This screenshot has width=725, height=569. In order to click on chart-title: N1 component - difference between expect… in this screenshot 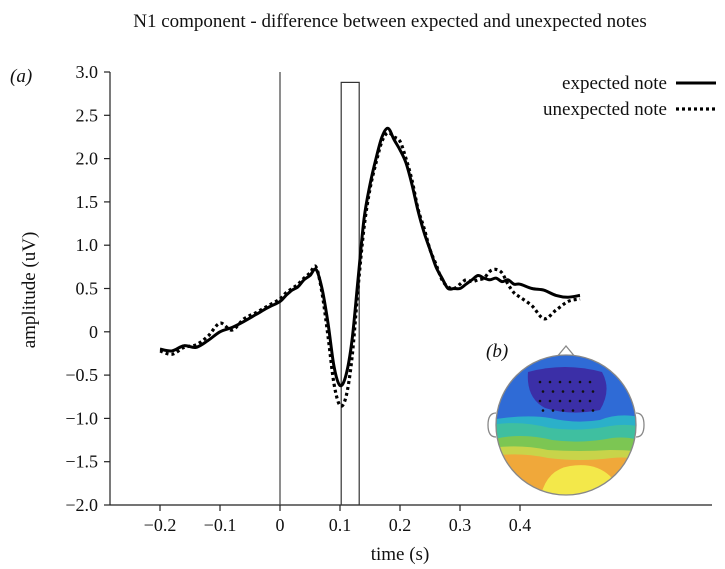, I will do `click(389, 21)`.